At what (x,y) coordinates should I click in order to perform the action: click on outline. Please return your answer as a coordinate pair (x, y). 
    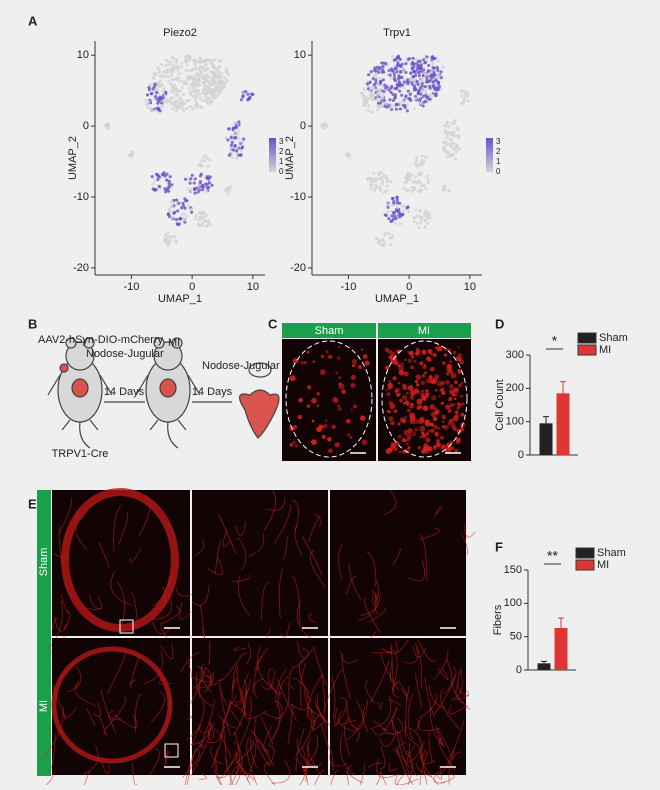
    Looking at the image, I should click on (329, 399).